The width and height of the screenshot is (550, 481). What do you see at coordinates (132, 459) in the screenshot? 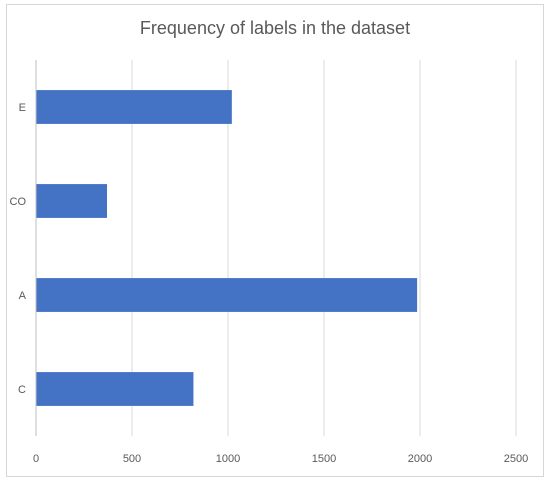
I see `x-tick-label: 500` at bounding box center [132, 459].